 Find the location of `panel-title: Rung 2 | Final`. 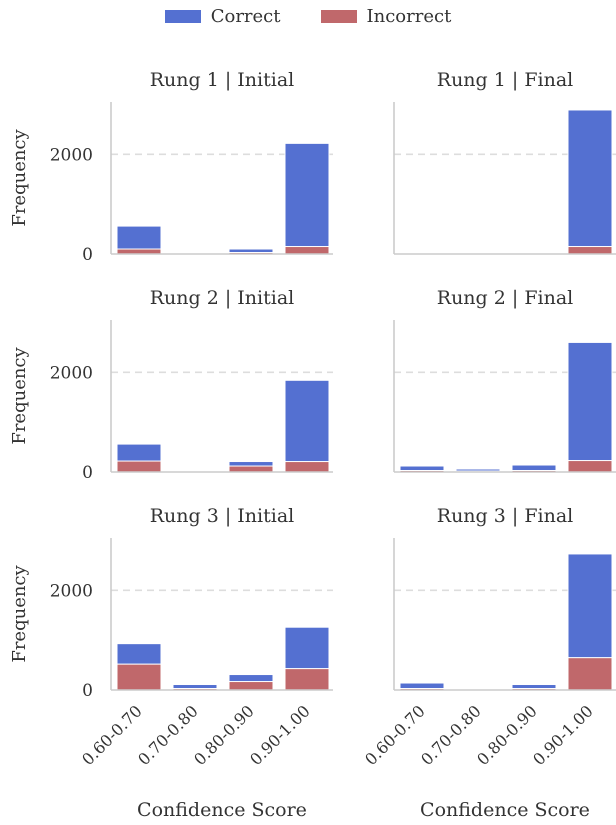

panel-title: Rung 2 | Final is located at coordinates (505, 298).